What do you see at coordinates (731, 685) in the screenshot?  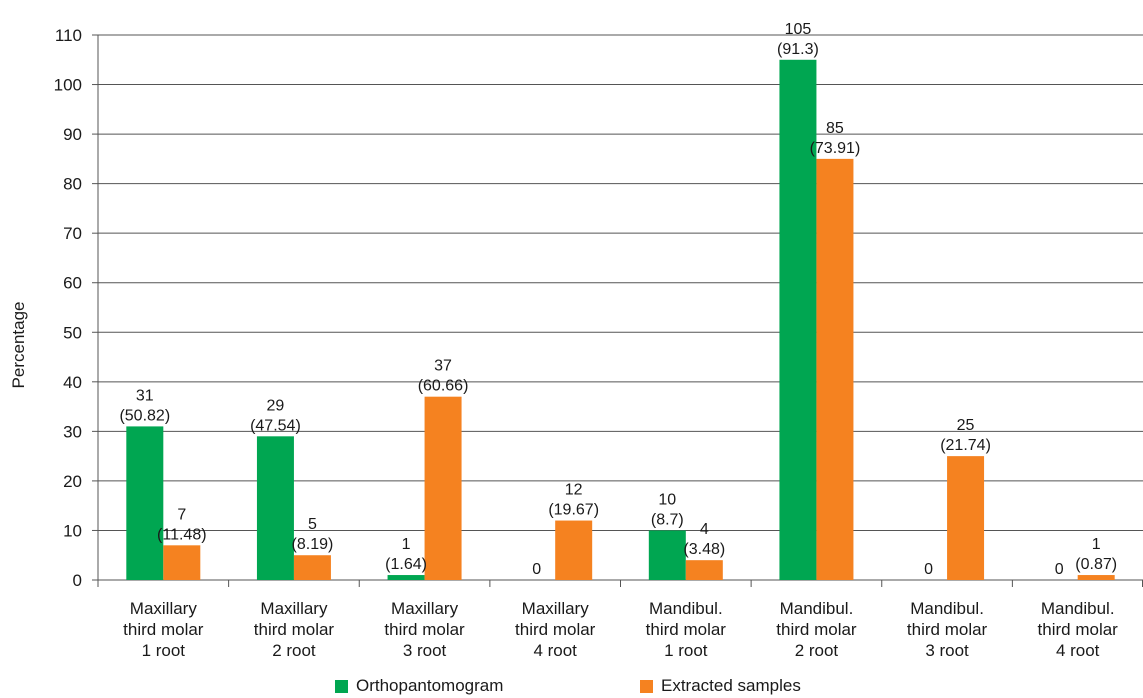 I see `legend-label-extracted-samples: Extracted samples` at bounding box center [731, 685].